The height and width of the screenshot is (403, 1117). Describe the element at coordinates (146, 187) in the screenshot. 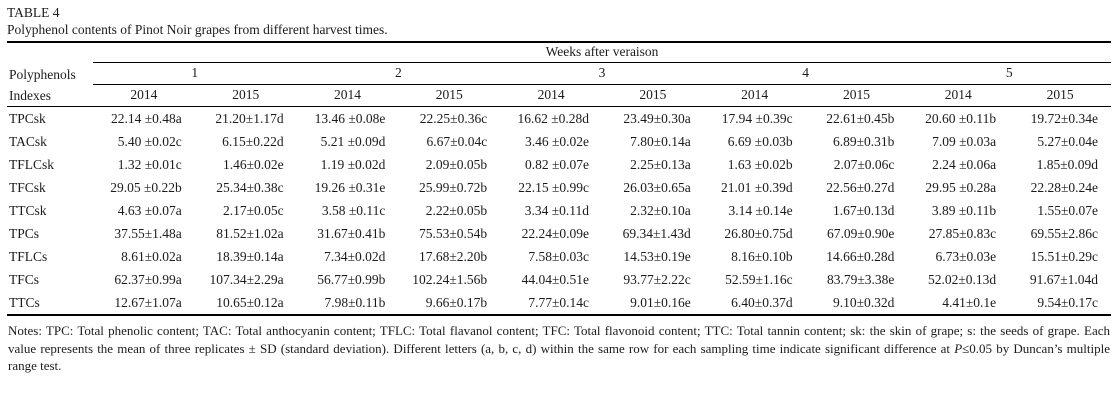

I see `value-cell: 29.05 ±0.22b` at that location.